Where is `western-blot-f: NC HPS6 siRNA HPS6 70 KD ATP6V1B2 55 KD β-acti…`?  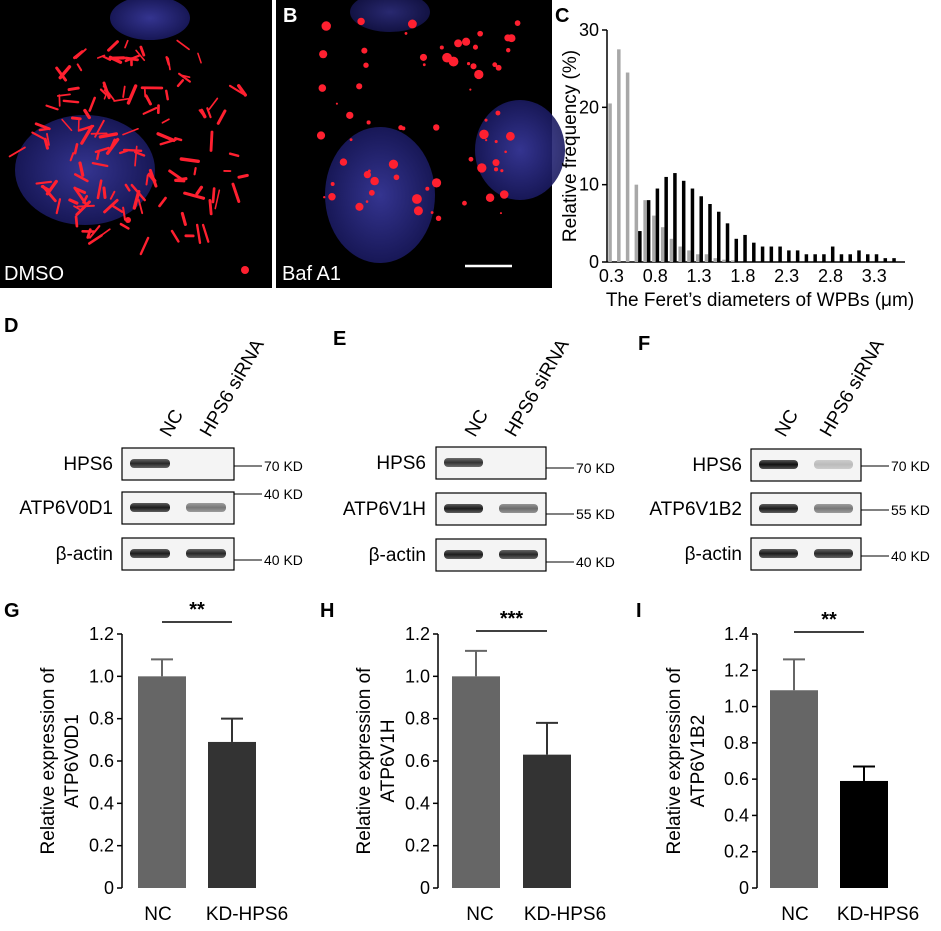
western-blot-f: NC HPS6 siRNA HPS6 70 KD ATP6V1B2 55 KD β-acti… is located at coordinates (789, 453).